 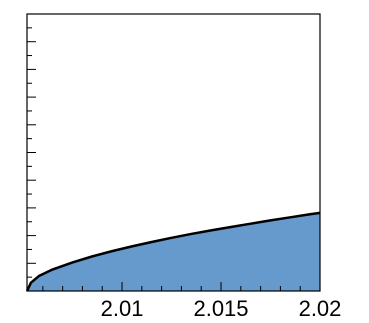 I want to click on x-tick-label: 2.01, so click(x=122, y=308).